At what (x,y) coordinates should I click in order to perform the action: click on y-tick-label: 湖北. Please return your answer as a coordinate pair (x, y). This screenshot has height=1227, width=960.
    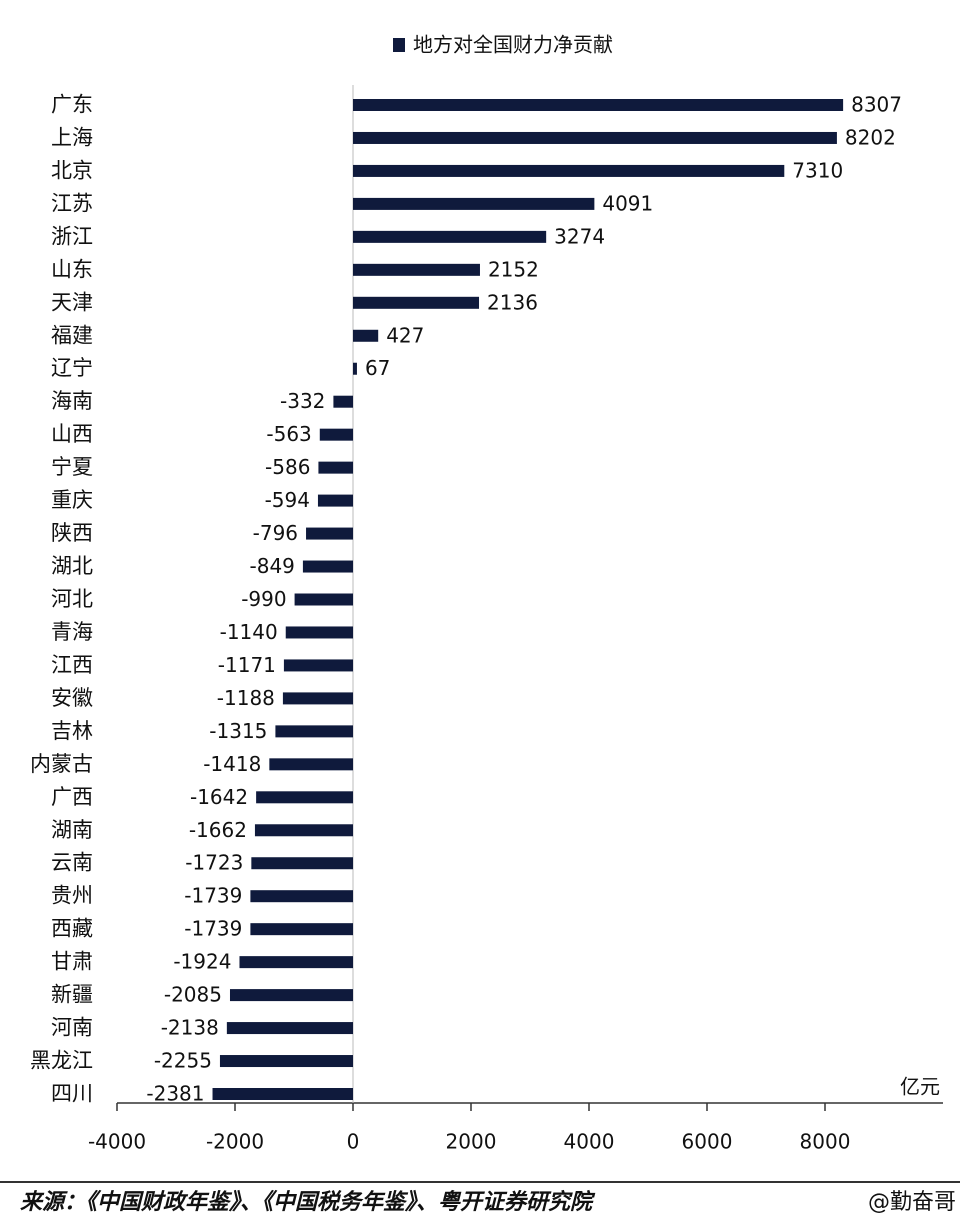
    Looking at the image, I should click on (72, 566).